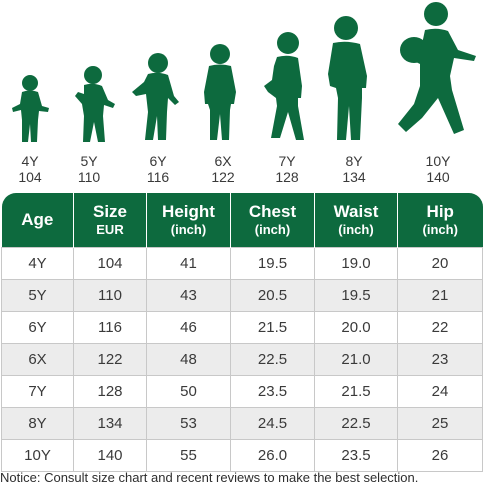 Image resolution: width=483 pixels, height=488 pixels. I want to click on header-hip: Hip (inch), so click(440, 220).